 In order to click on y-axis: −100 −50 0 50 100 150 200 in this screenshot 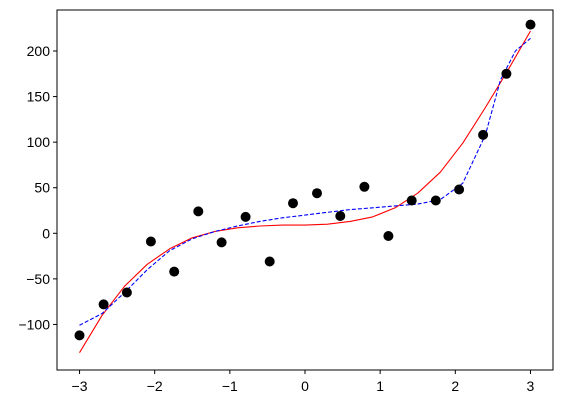, I will do `click(37, 187)`.